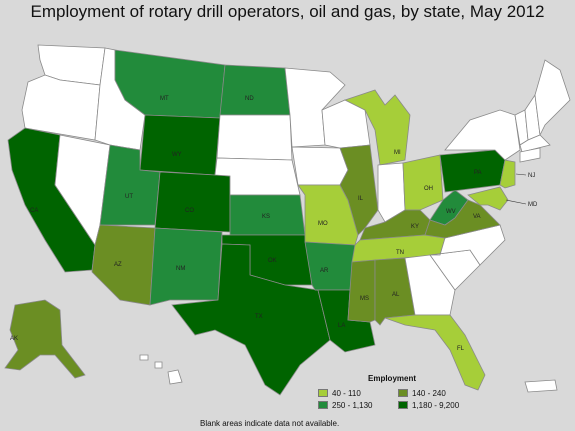 This screenshot has width=575, height=431. What do you see at coordinates (186, 266) in the screenshot?
I see `state-NM` at bounding box center [186, 266].